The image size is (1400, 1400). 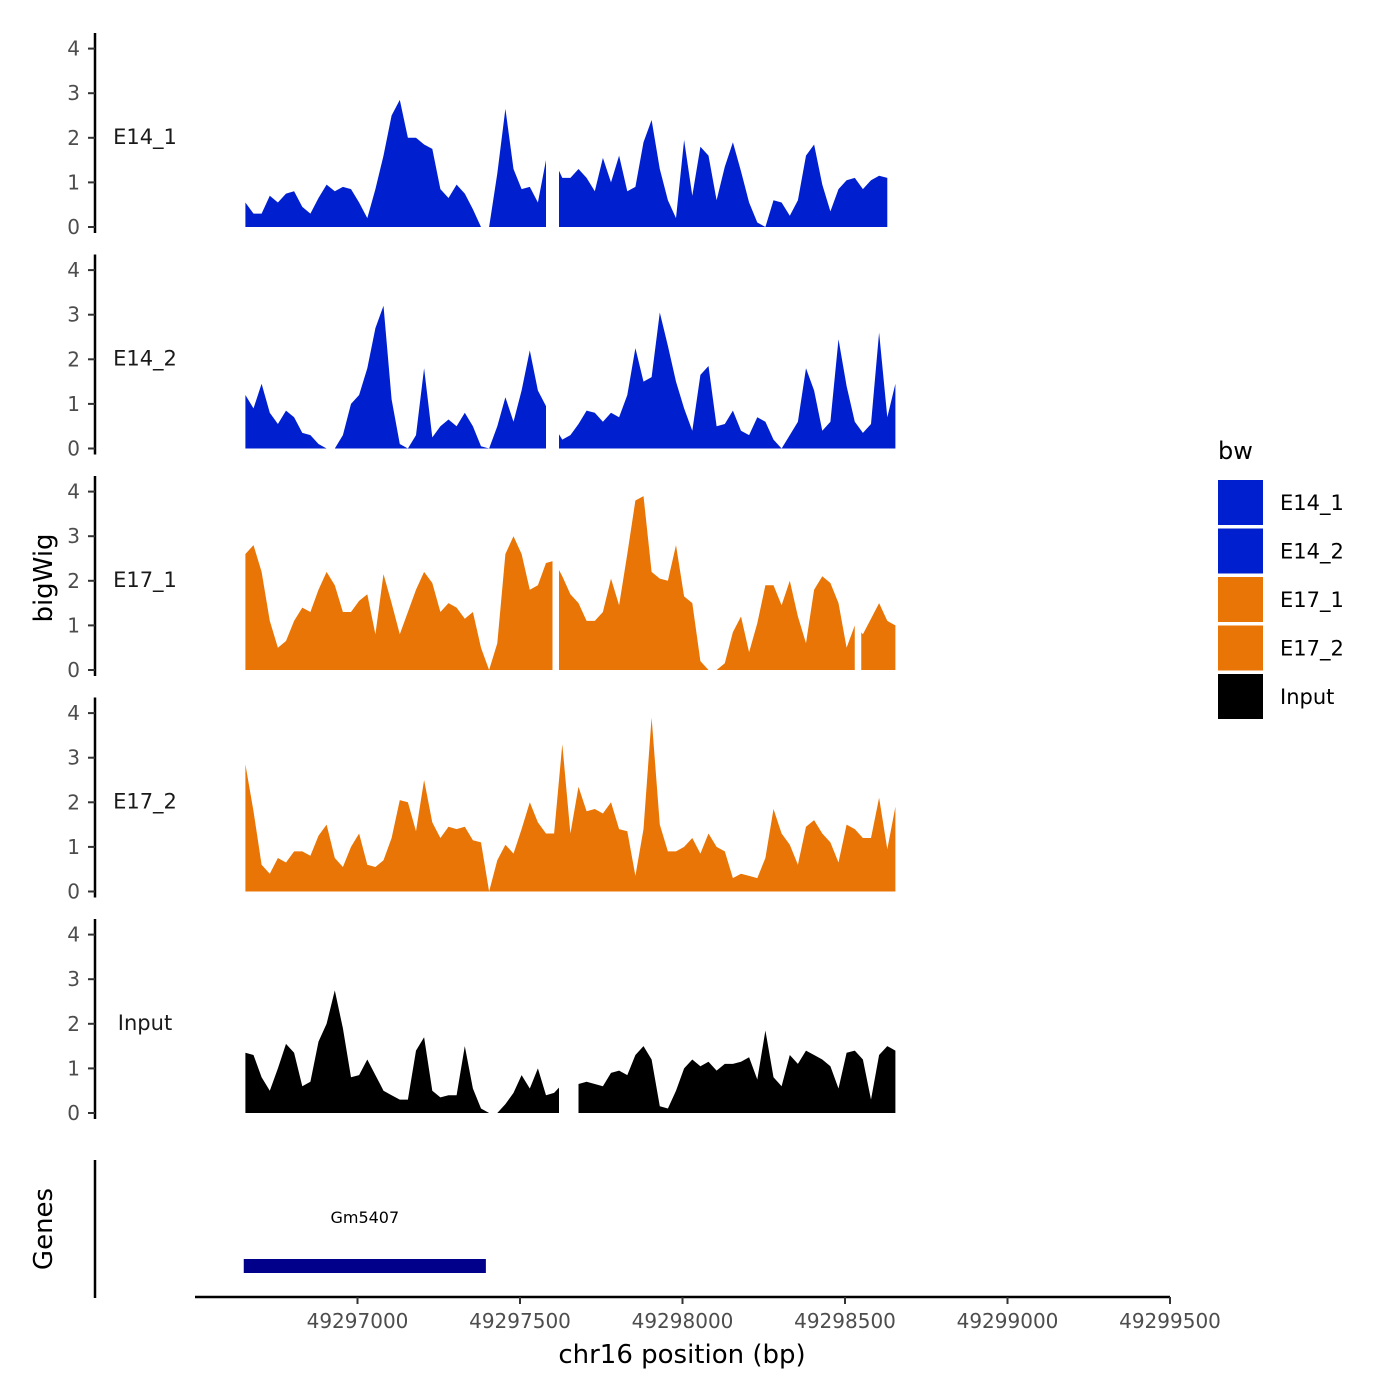 What do you see at coordinates (683, 1321) in the screenshot?
I see `x-tick-label: 49298000` at bounding box center [683, 1321].